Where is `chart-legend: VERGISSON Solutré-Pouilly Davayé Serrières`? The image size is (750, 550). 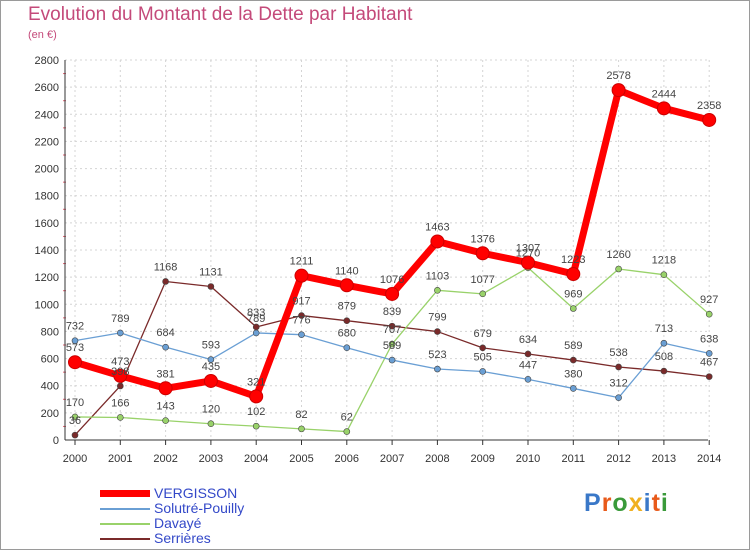 chart-legend: VERGISSON Solutré-Pouilly Davayé Serrières is located at coordinates (172, 516).